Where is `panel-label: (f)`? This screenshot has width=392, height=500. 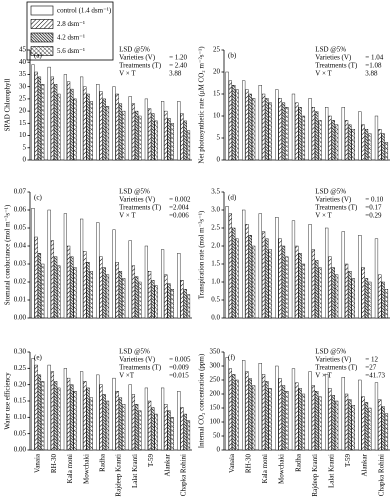
panel-label: (f) is located at coordinates (232, 358).